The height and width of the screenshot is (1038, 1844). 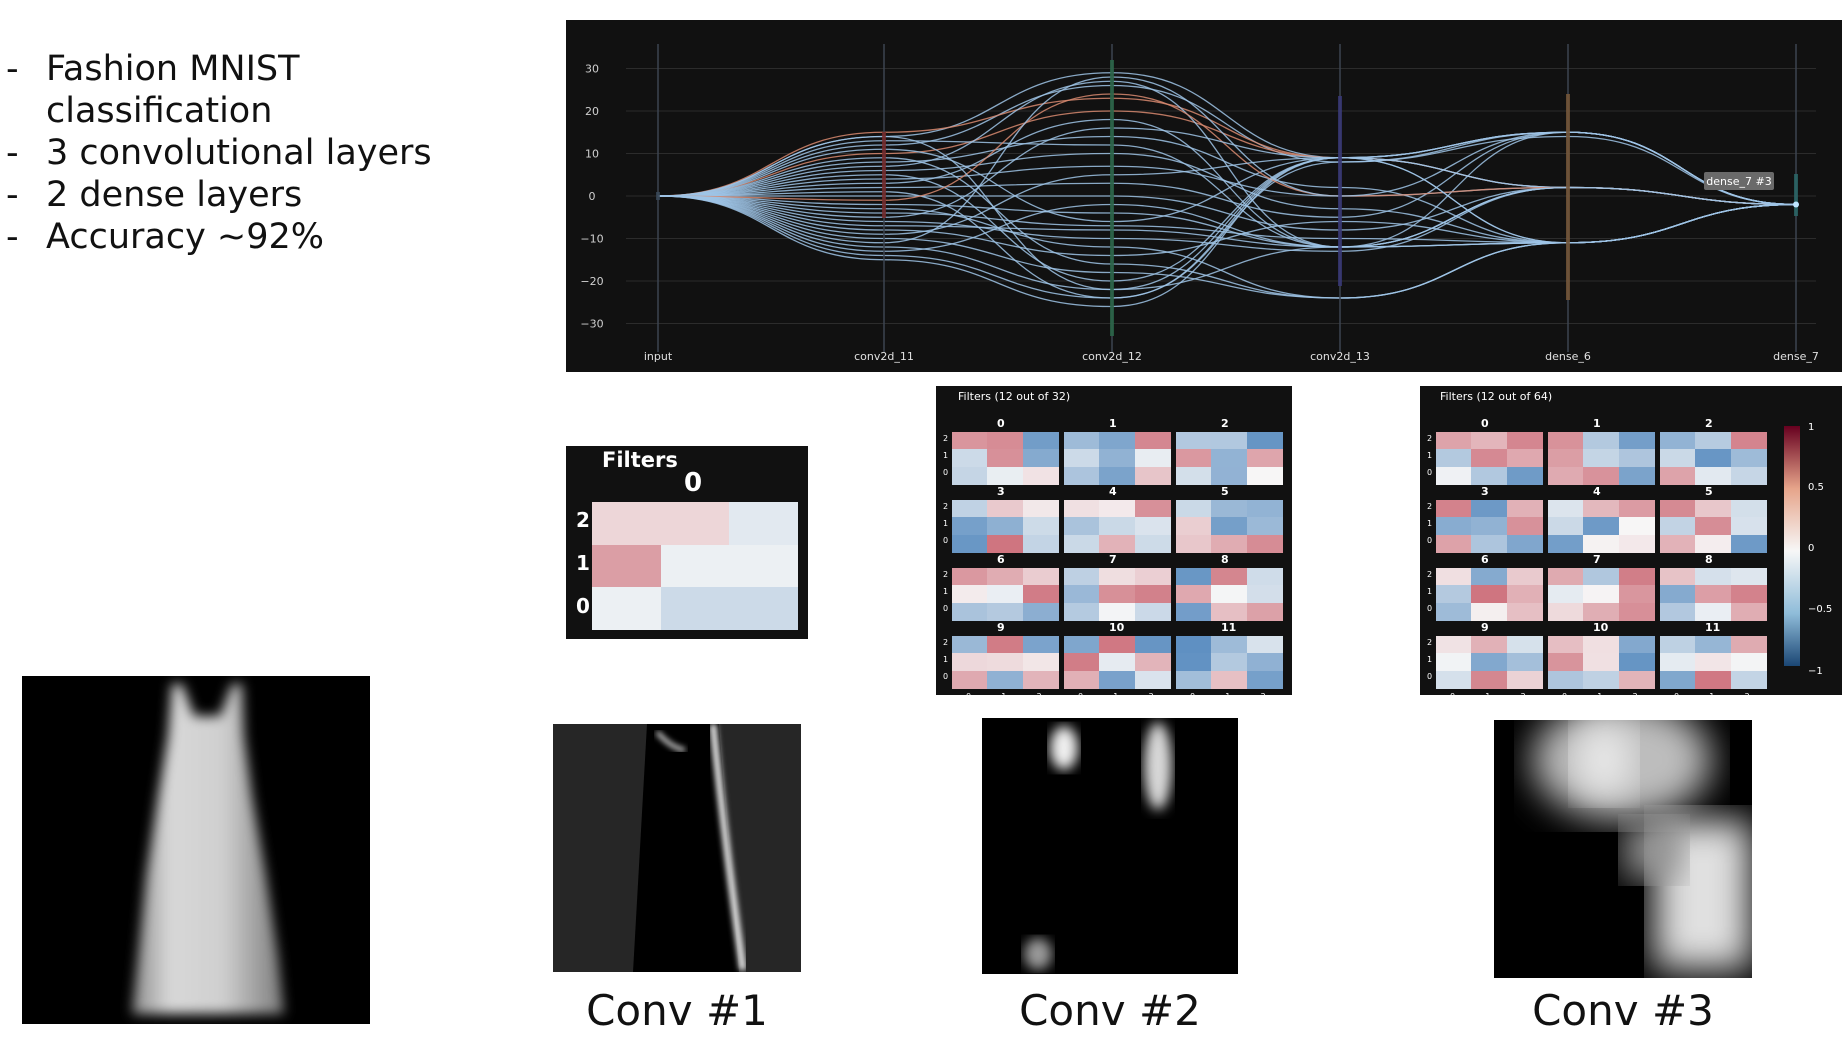 I want to click on filter-index-label: 7, so click(x=1597, y=559).